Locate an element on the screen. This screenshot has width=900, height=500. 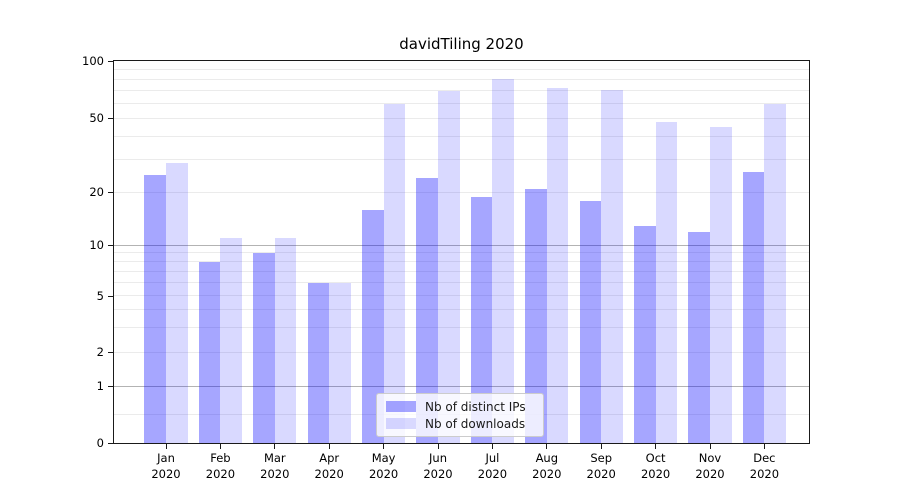
legend-item-downloads: Nb of downloads is located at coordinates (460, 423).